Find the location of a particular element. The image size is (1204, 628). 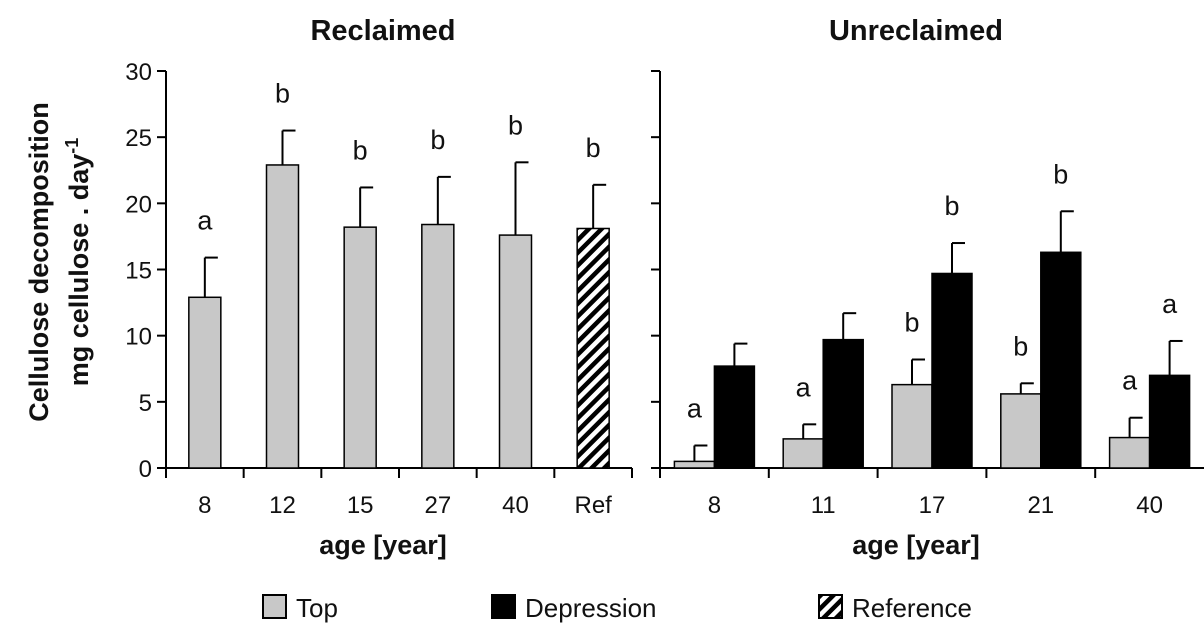

legend: Top Depression Reference is located at coordinates (617, 608).